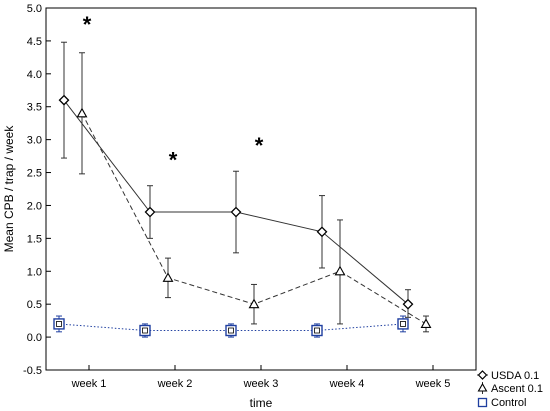 The width and height of the screenshot is (550, 411). Describe the element at coordinates (482, 387) in the screenshot. I see `legend-marker-ascent` at that location.